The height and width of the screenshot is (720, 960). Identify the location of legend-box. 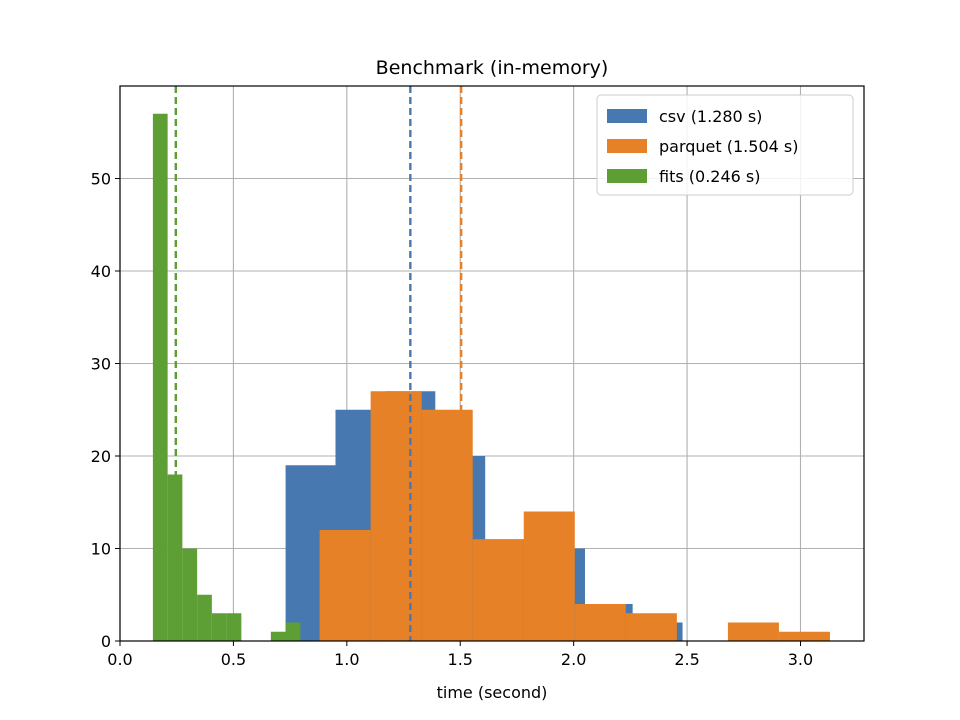
(725, 145).